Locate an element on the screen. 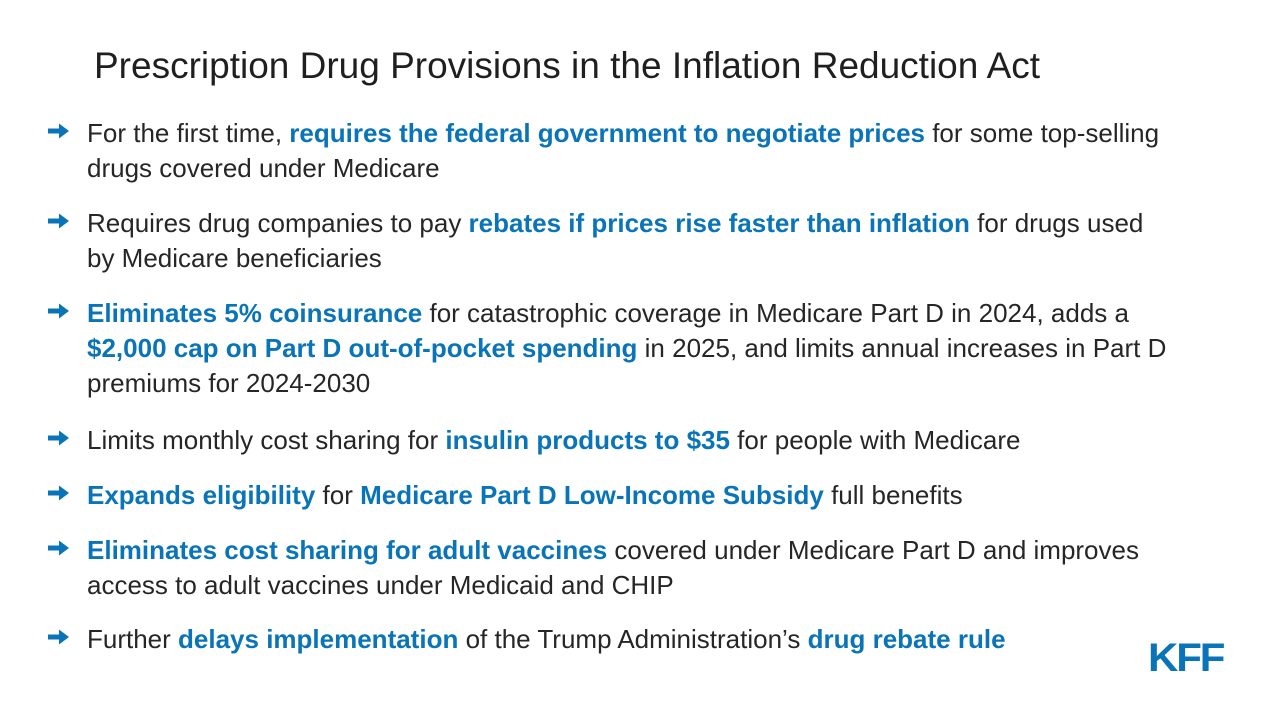 Image resolution: width=1280 pixels, height=720 pixels. text-segment: Requires drug companies to pay is located at coordinates (278, 223).